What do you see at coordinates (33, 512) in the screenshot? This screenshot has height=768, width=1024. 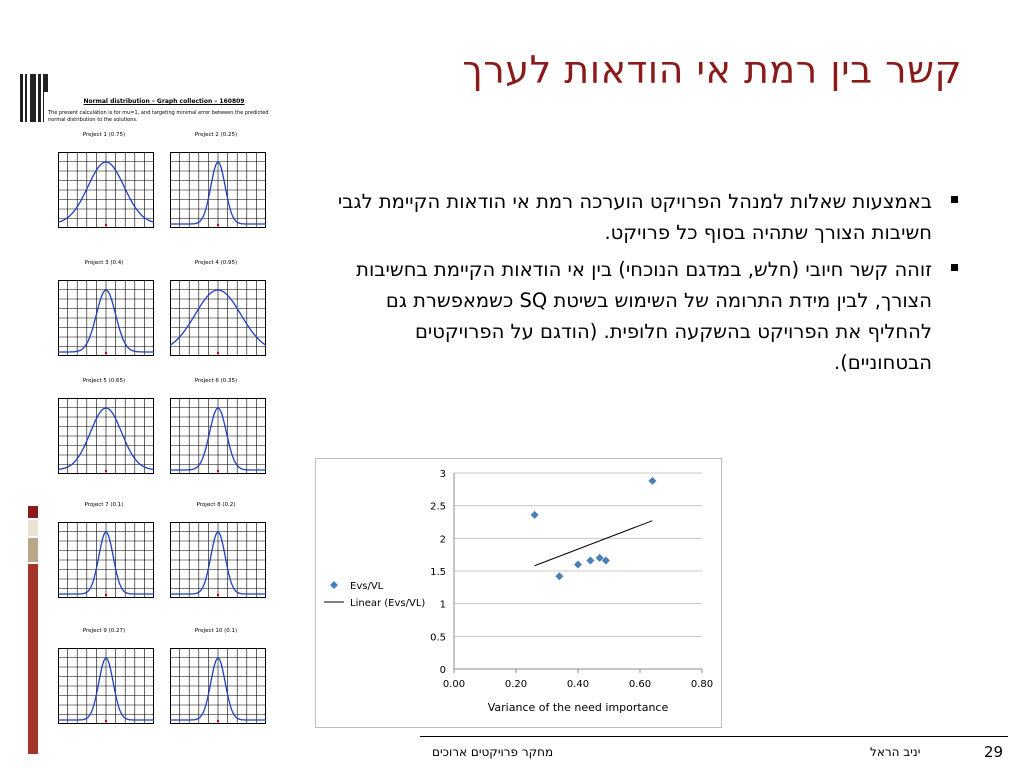 I see `sidebar-accent-red-top` at bounding box center [33, 512].